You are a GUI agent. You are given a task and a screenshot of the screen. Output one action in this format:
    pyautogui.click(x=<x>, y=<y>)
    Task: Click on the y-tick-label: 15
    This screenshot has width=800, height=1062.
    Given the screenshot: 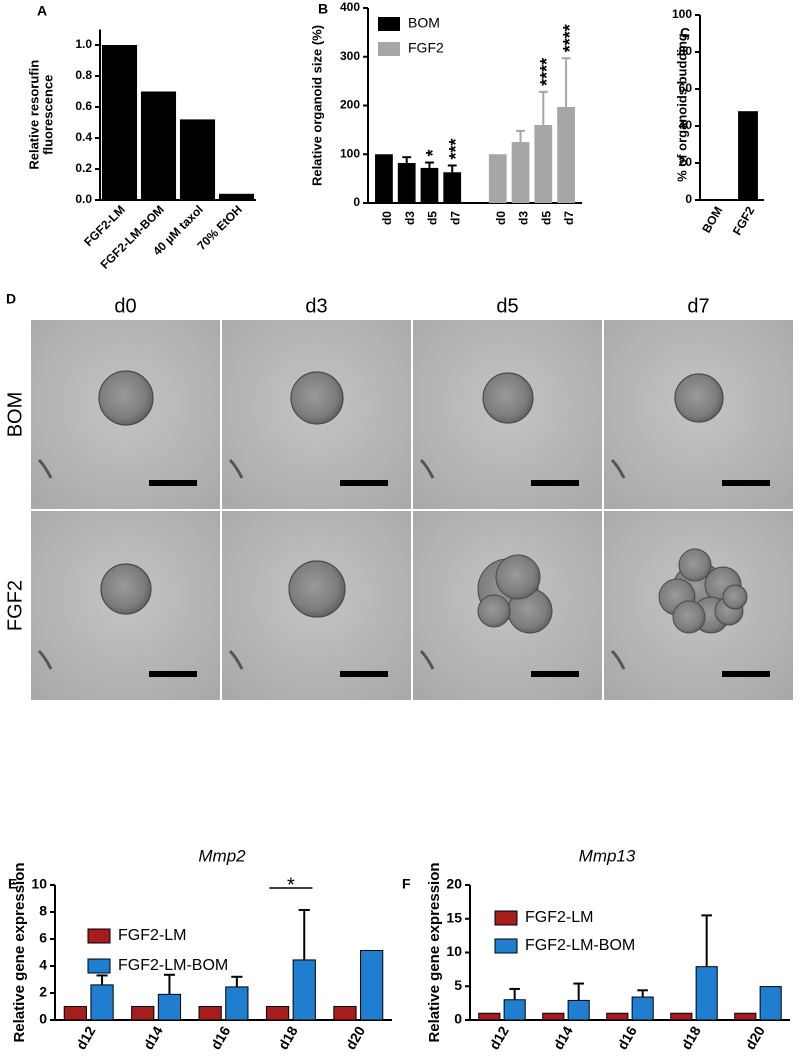 What is the action you would take?
    pyautogui.click(x=454, y=917)
    